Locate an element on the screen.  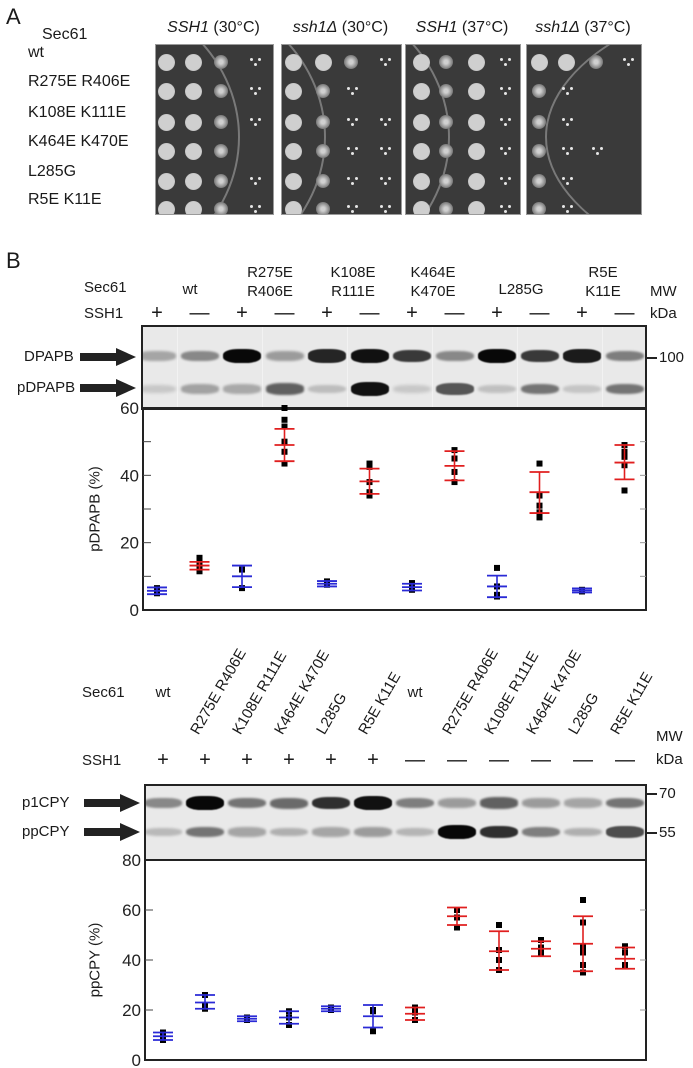
marker-tick is located at coordinates (652, 833).